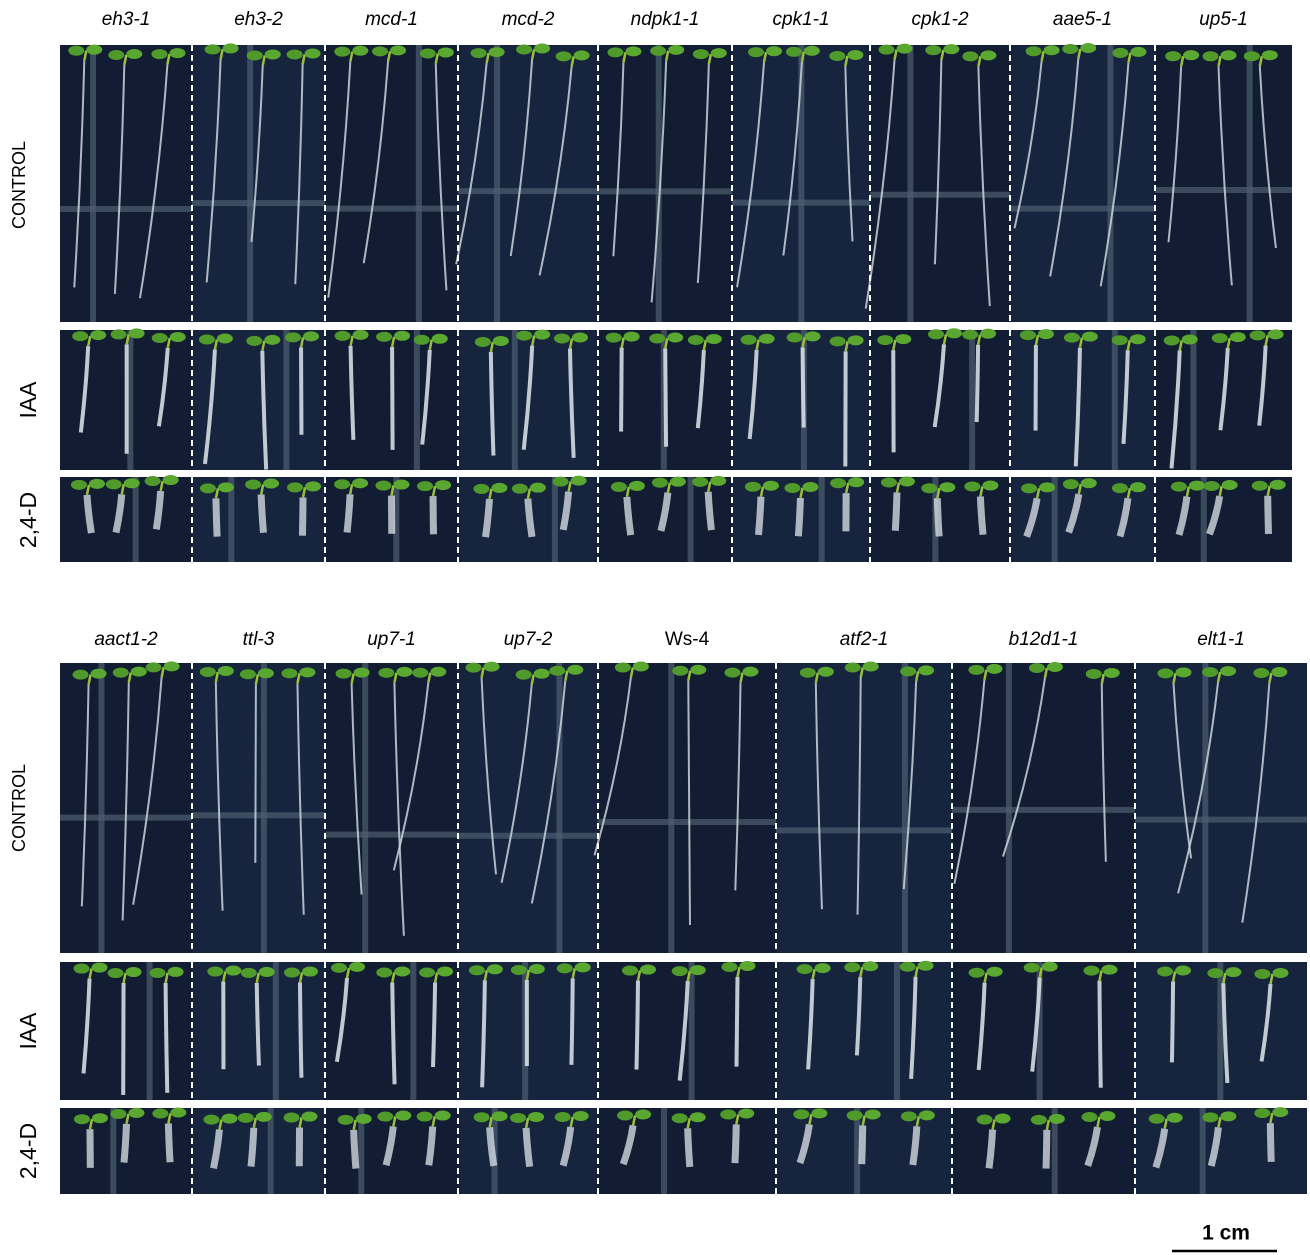  I want to click on cell-shade, so click(391, 808).